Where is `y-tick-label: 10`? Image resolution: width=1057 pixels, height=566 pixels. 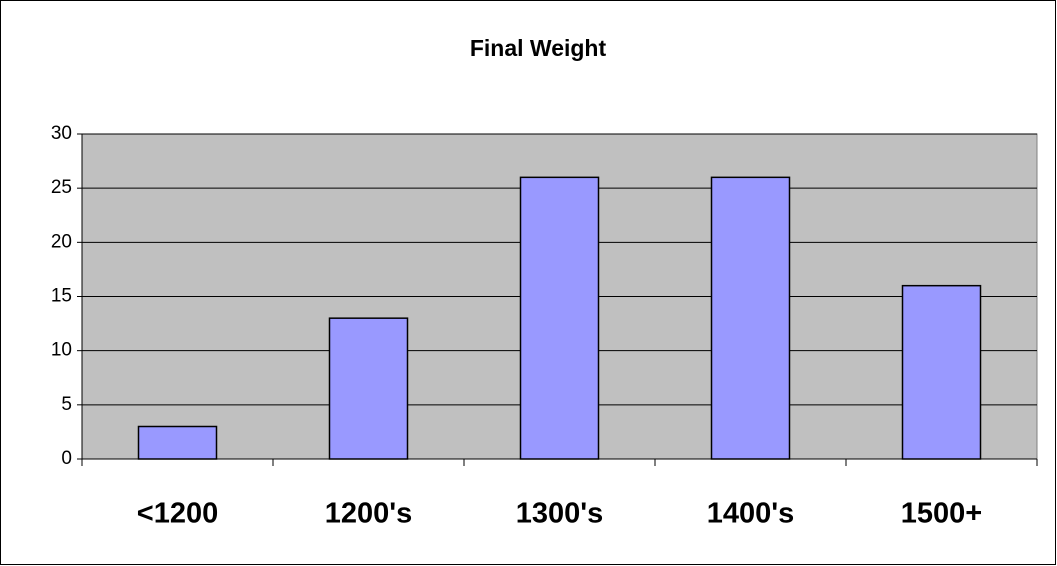
y-tick-label: 10 is located at coordinates (61, 350).